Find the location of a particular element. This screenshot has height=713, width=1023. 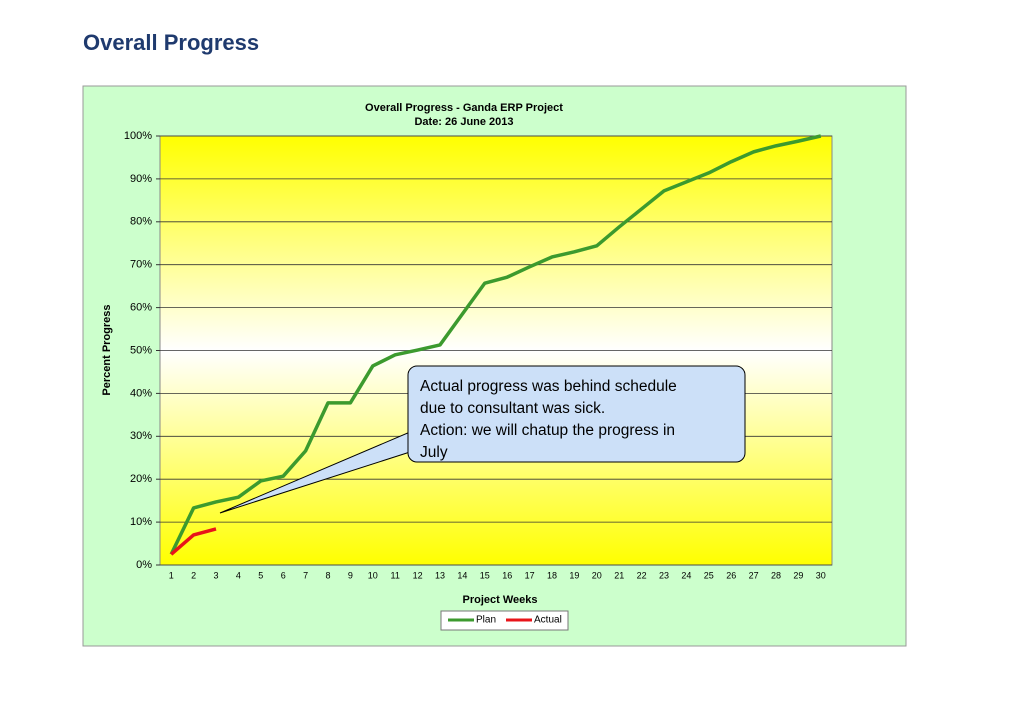

y-tick-label: 40% is located at coordinates (141, 393).